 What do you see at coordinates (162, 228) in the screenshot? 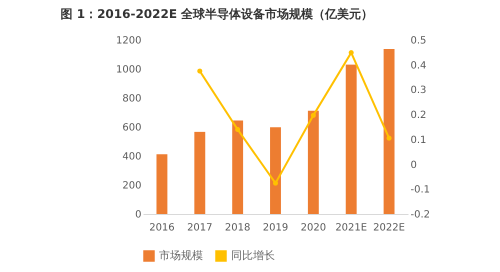
I see `x-tick-label: 2016` at bounding box center [162, 228].